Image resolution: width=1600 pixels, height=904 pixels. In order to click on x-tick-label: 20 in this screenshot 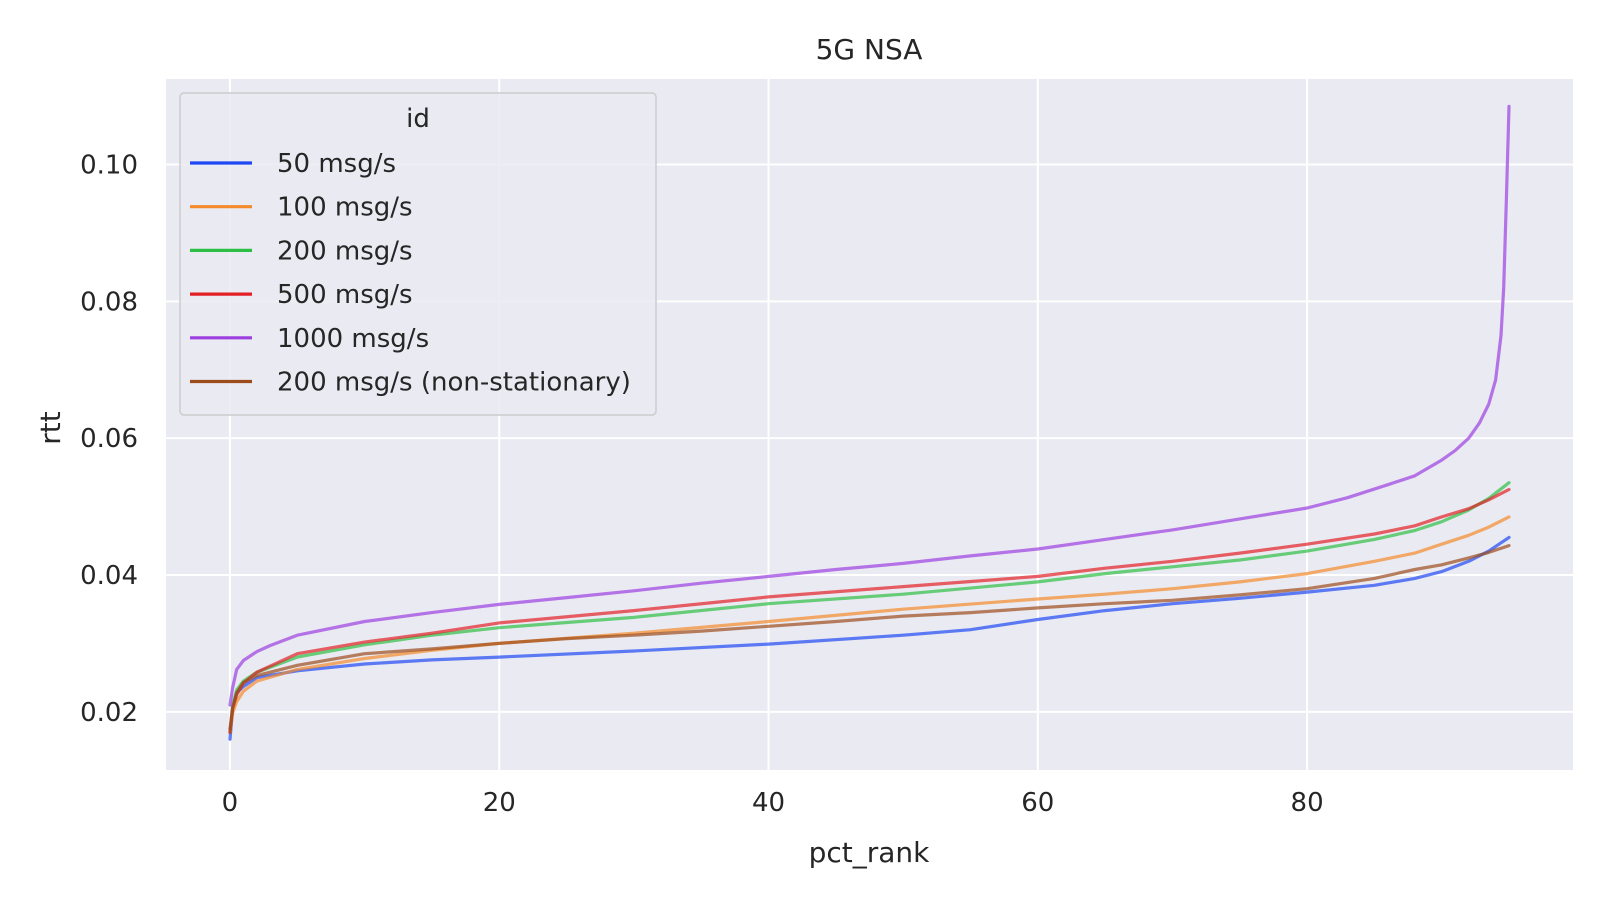, I will do `click(499, 803)`.